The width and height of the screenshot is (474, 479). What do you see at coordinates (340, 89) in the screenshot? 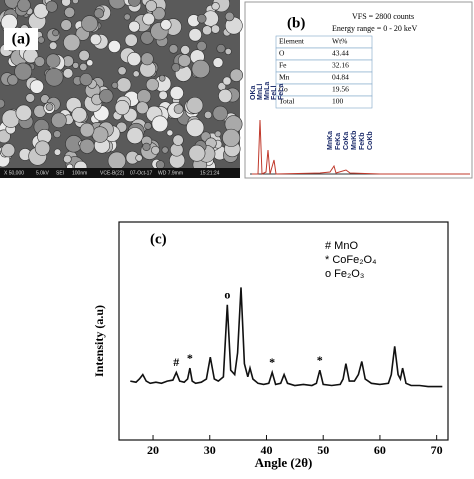
I see `table-cell: 19.56` at bounding box center [340, 89].